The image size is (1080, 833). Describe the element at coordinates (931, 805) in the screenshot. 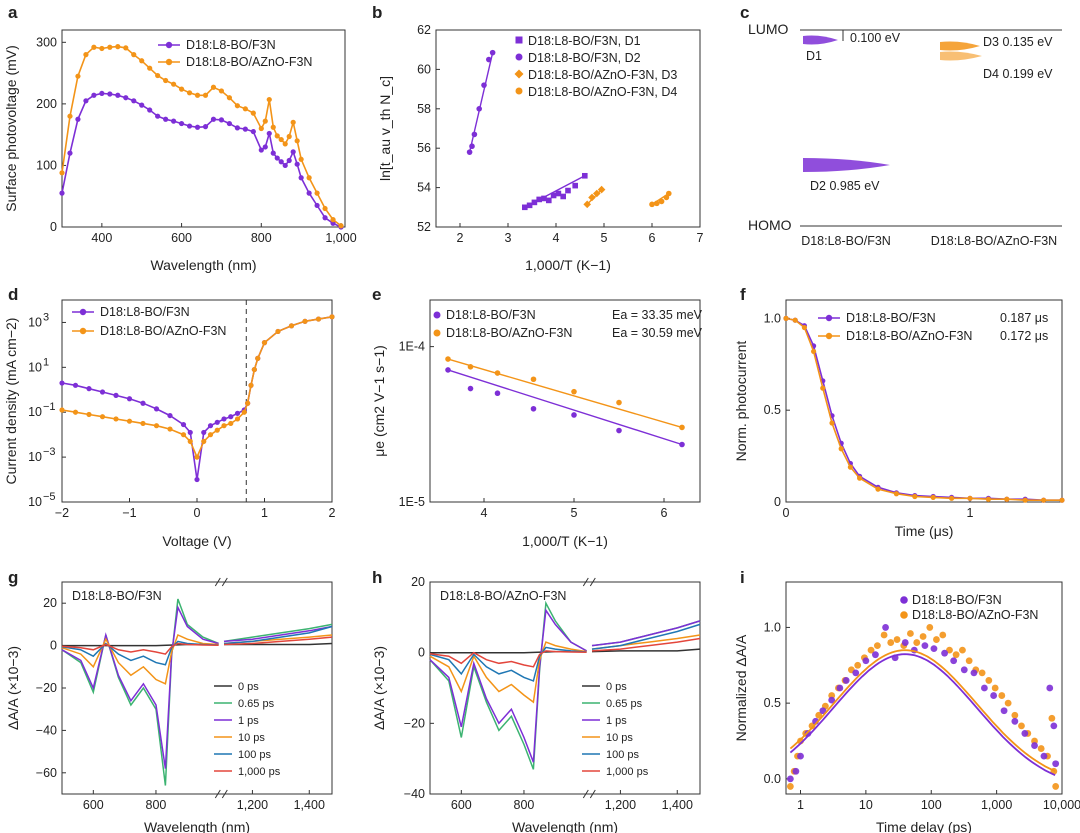

I see `x-tick-label: 100` at that location.